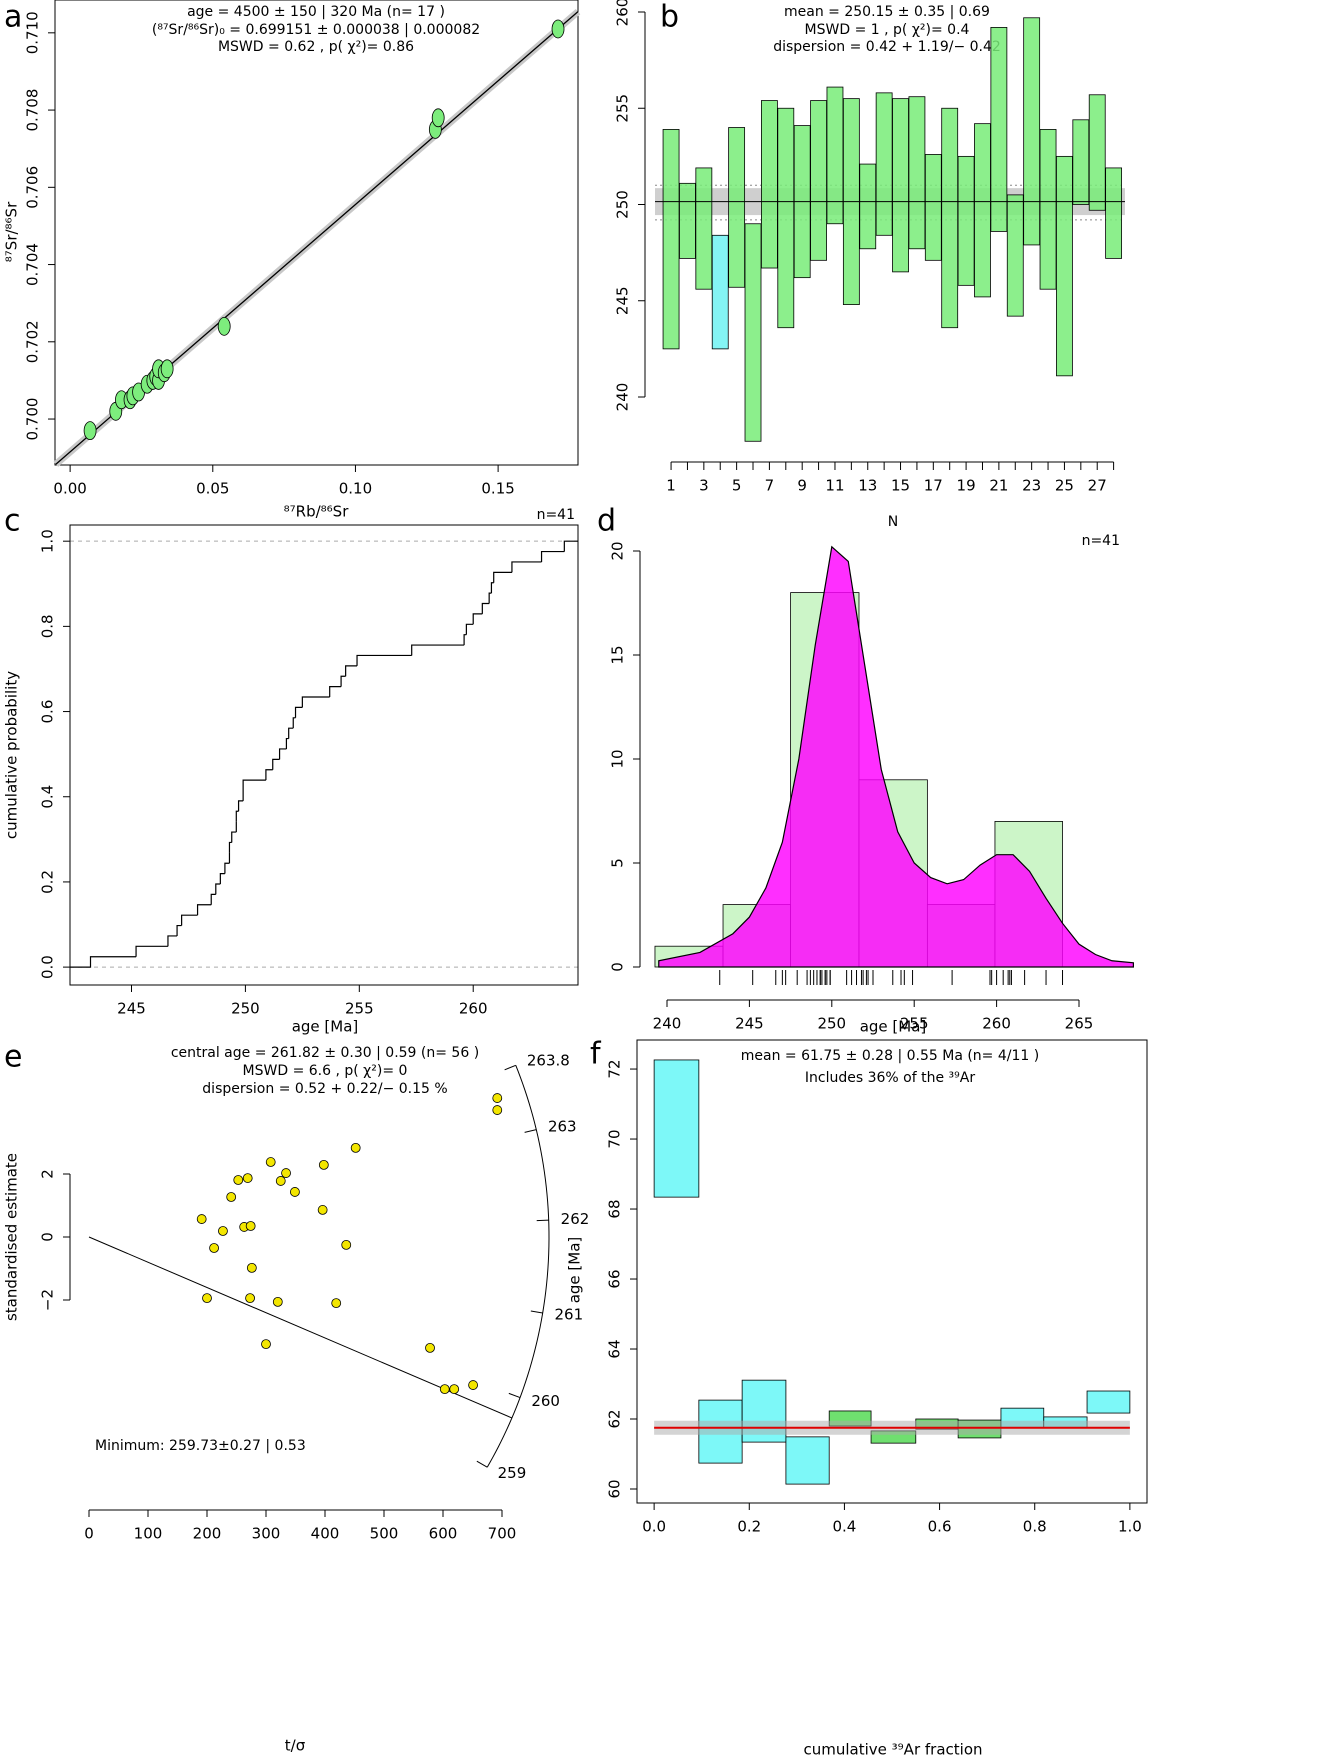 This screenshot has width=1321, height=1759. What do you see at coordinates (48, 882) in the screenshot?
I see `y-tick-label: 0.2` at bounding box center [48, 882].